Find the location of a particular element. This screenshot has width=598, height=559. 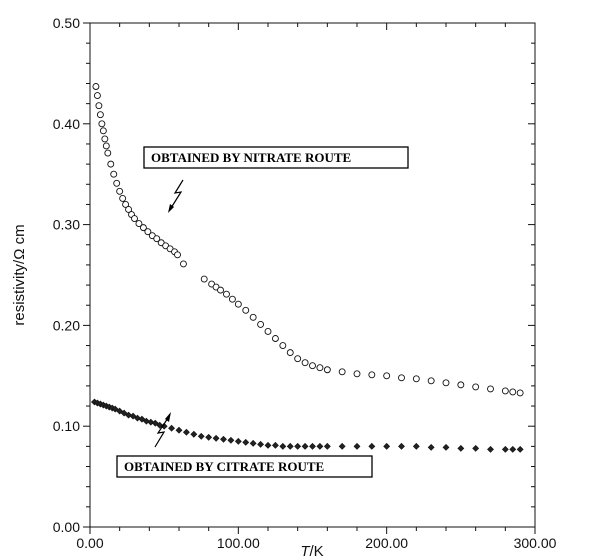

annotation-citrate-box is located at coordinates (244, 466).